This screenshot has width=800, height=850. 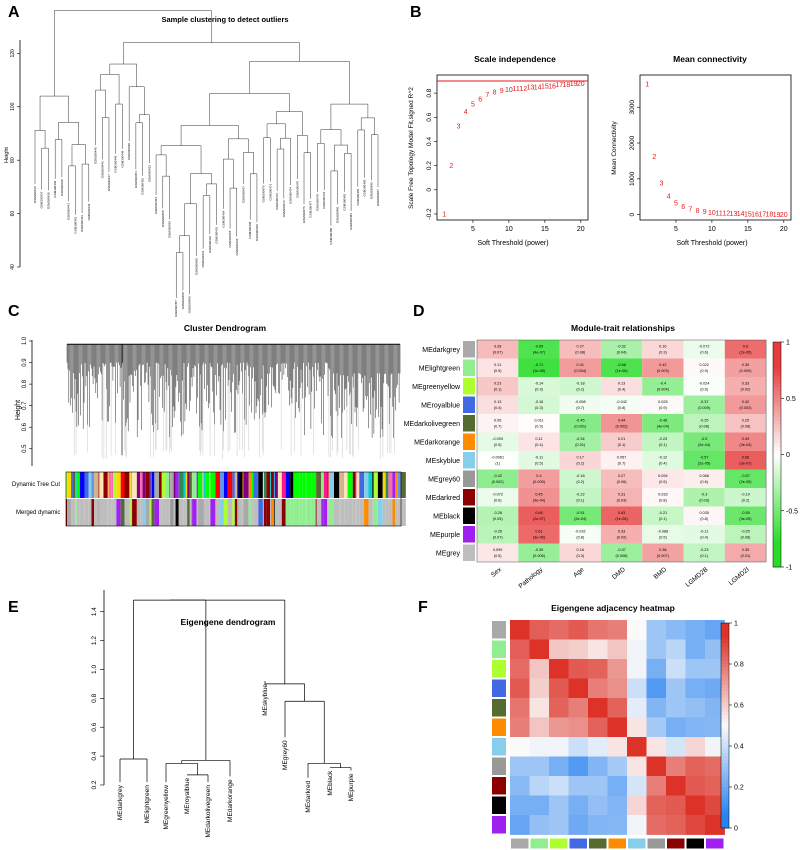 What do you see at coordinates (739, 706) in the screenshot?
I see `adjacency-legend-label: 0.6` at bounding box center [739, 706].